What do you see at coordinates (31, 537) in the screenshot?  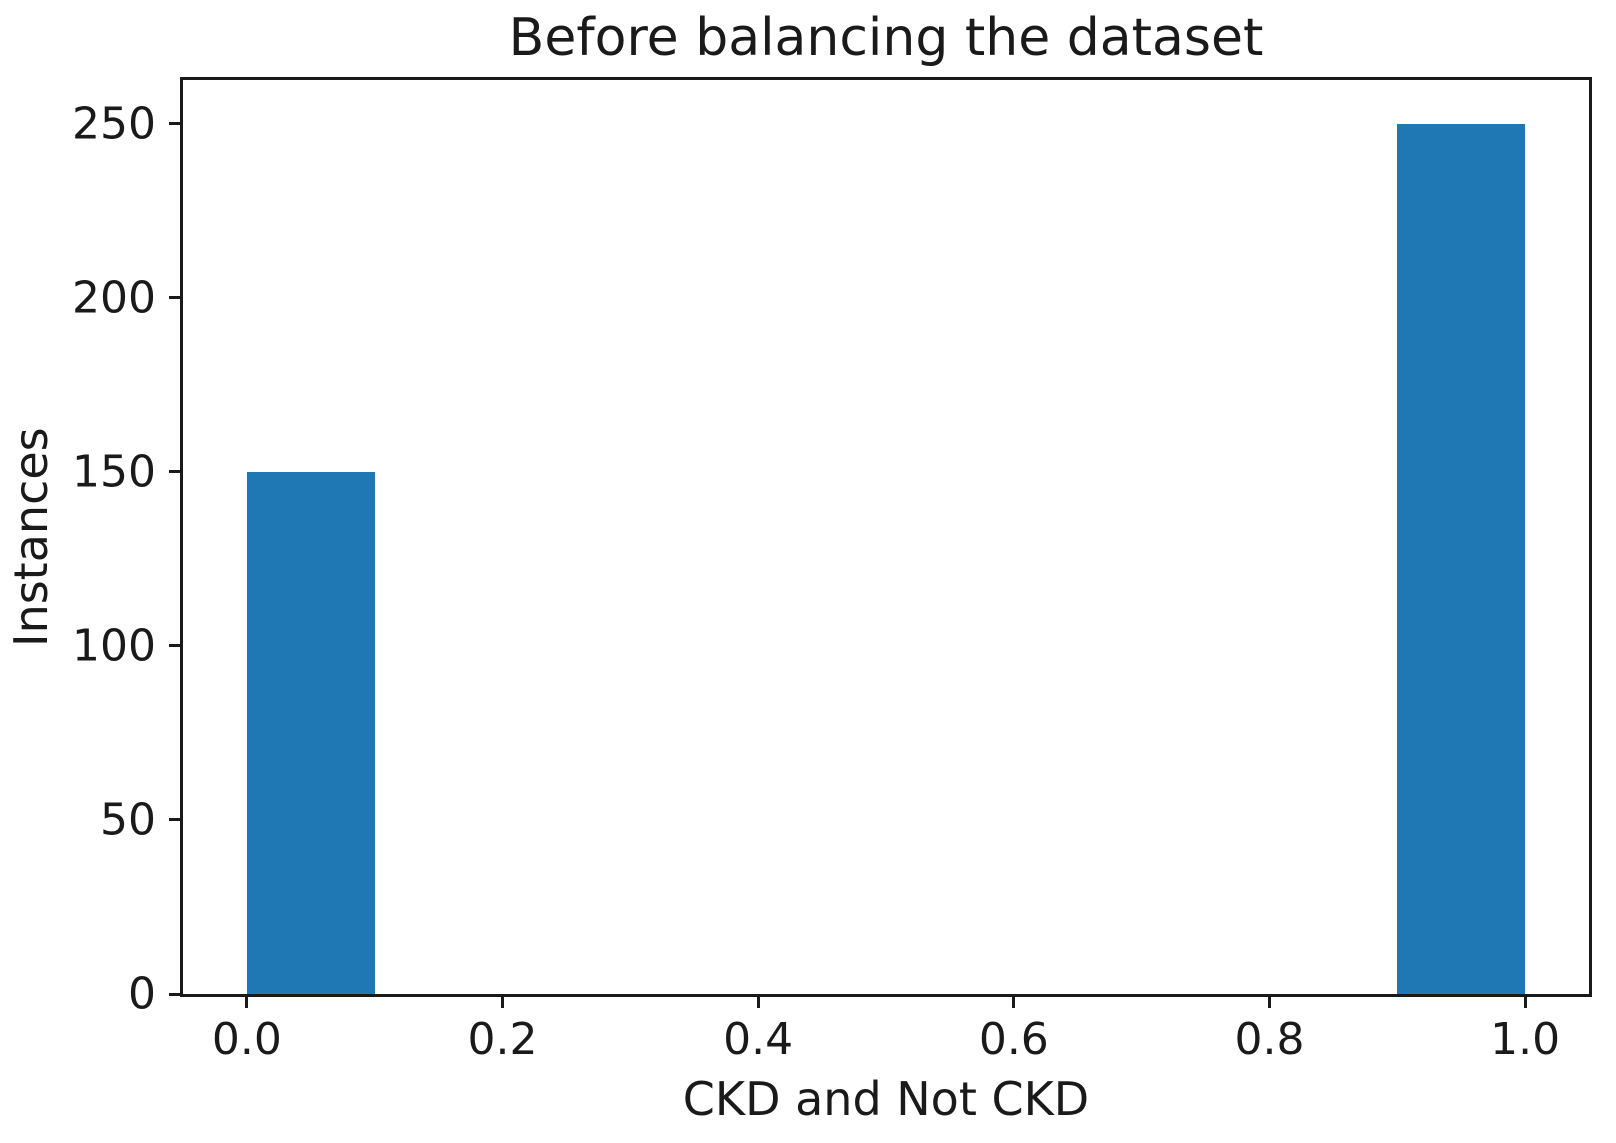 I see `y-axis-label: Instances` at bounding box center [31, 537].